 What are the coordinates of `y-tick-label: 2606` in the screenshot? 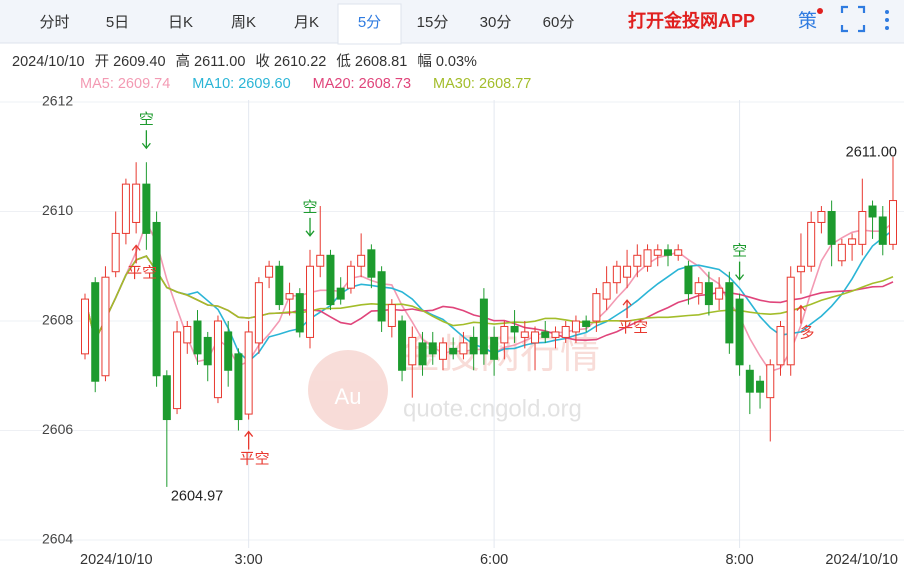 It's located at (57, 429).